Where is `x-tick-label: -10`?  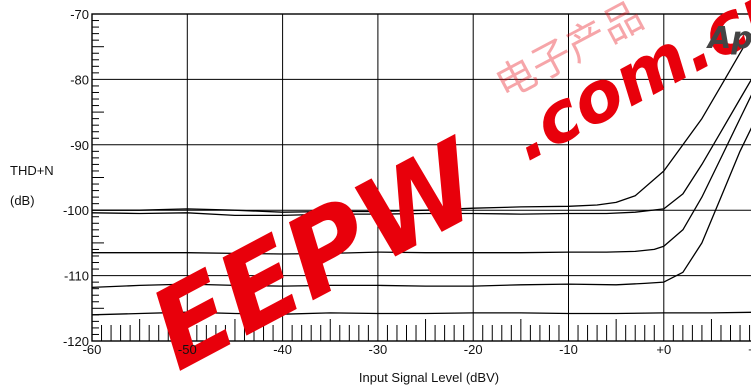
x-tick-label: -10 is located at coordinates (568, 349).